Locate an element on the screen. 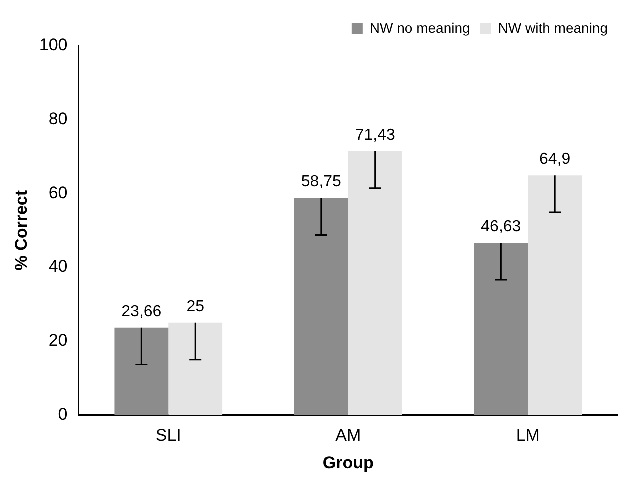 This screenshot has height=489, width=642. x-tick-label: SLI is located at coordinates (169, 436).